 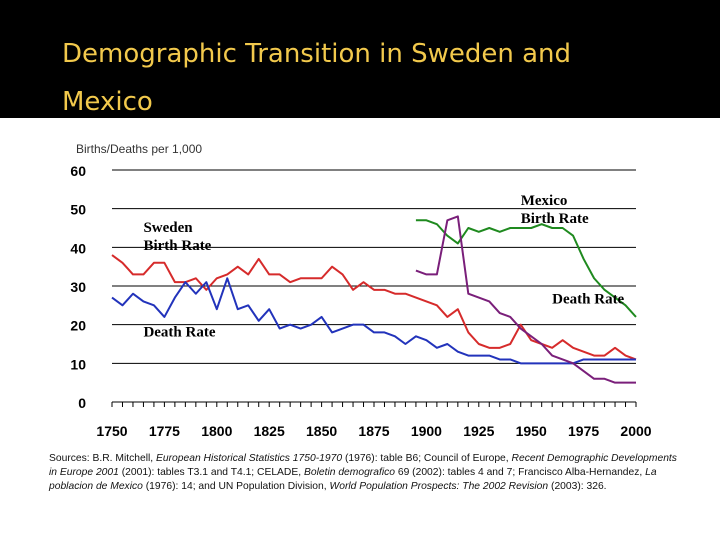 What do you see at coordinates (236, 486) in the screenshot?
I see `source-text-4: (1976): 14; and UN Population Division,` at bounding box center [236, 486].